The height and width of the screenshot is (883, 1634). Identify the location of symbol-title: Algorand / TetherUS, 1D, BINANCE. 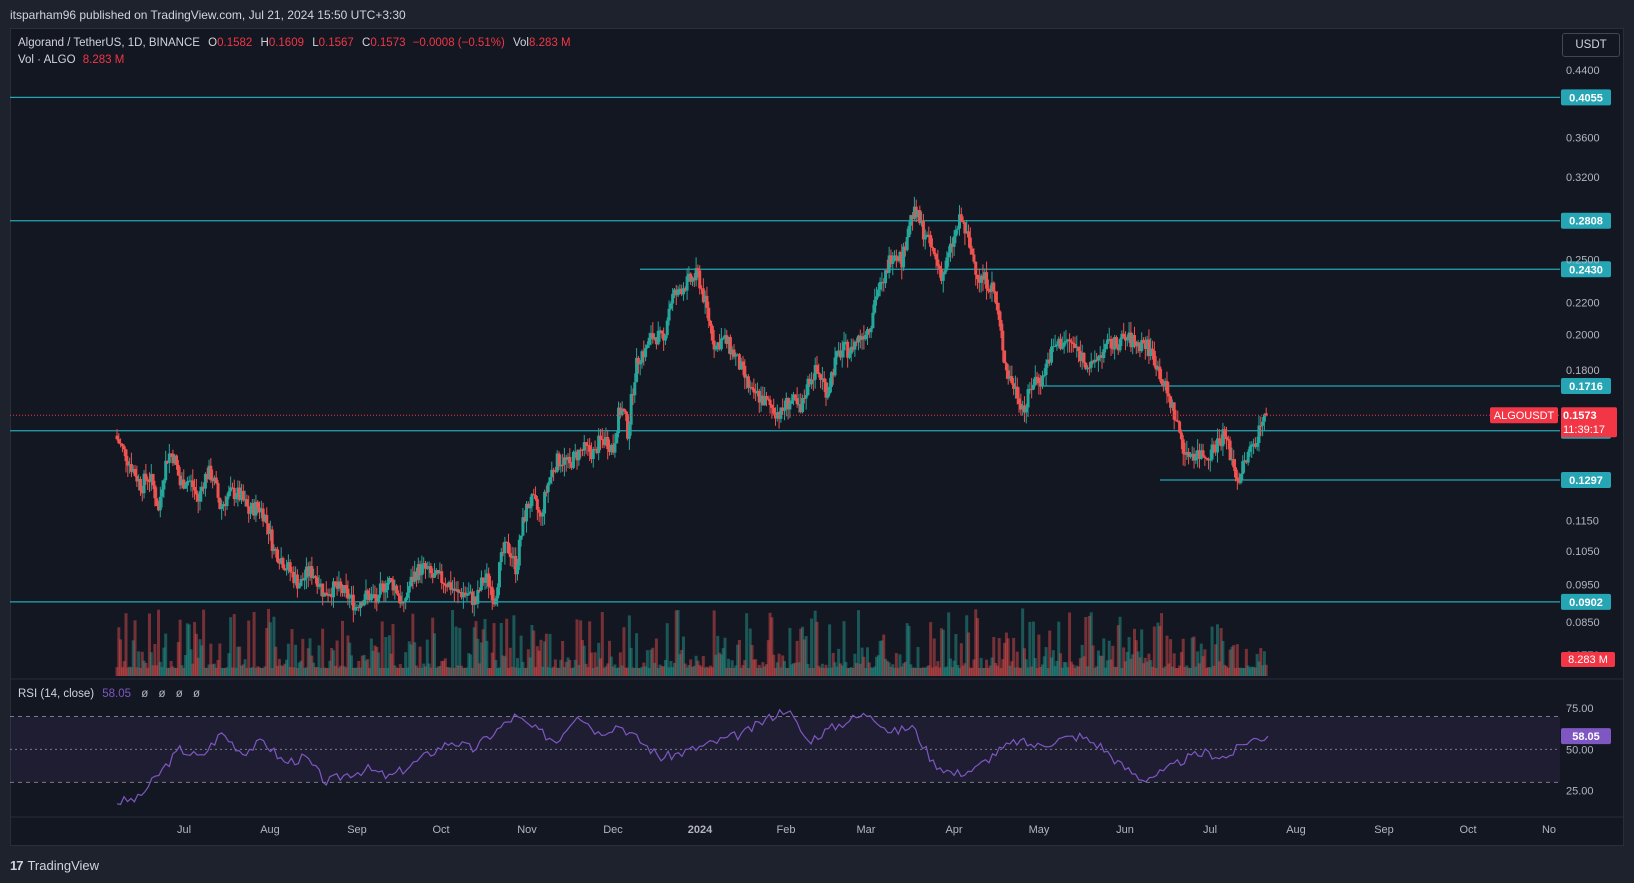
(109, 43).